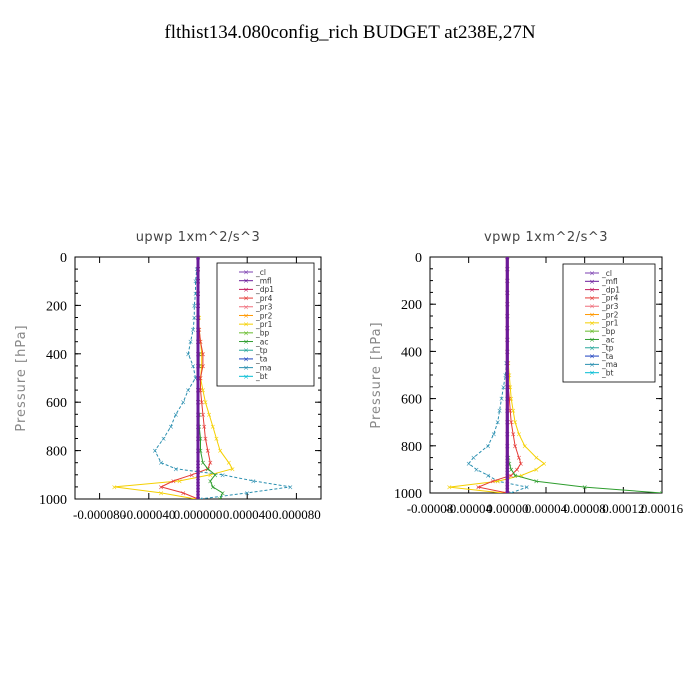  I want to click on x-tick-label: 0.00012, so click(623, 508).